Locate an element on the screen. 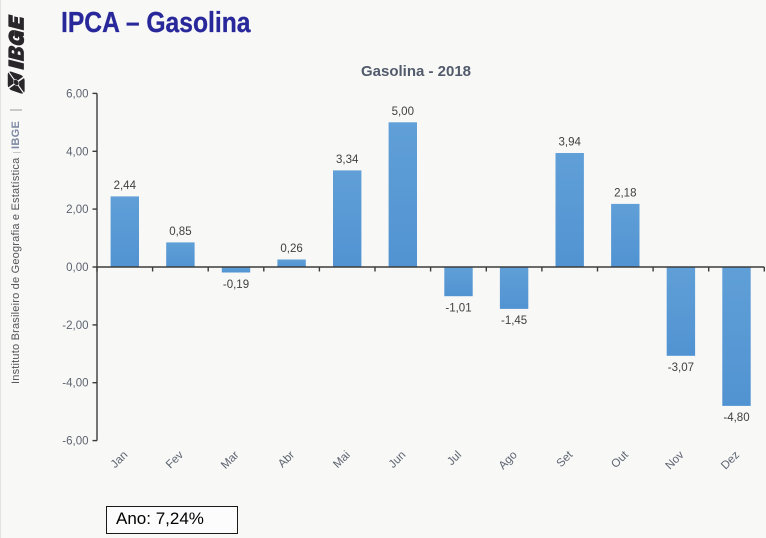 This screenshot has height=538, width=766. svg-text: Jun is located at coordinates (398, 460).